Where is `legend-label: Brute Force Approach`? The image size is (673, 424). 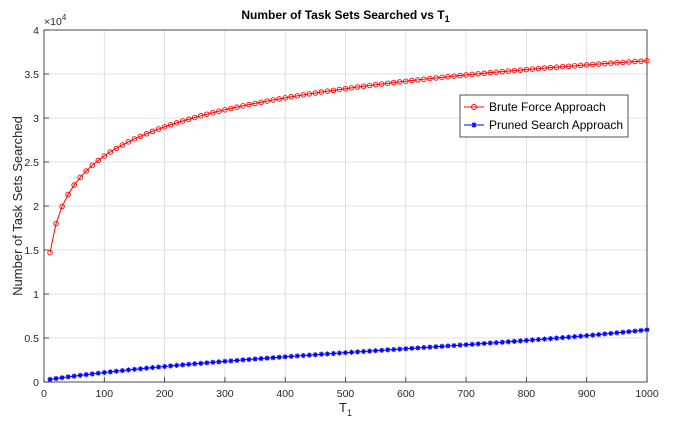 legend-label: Brute Force Approach is located at coordinates (547, 107).